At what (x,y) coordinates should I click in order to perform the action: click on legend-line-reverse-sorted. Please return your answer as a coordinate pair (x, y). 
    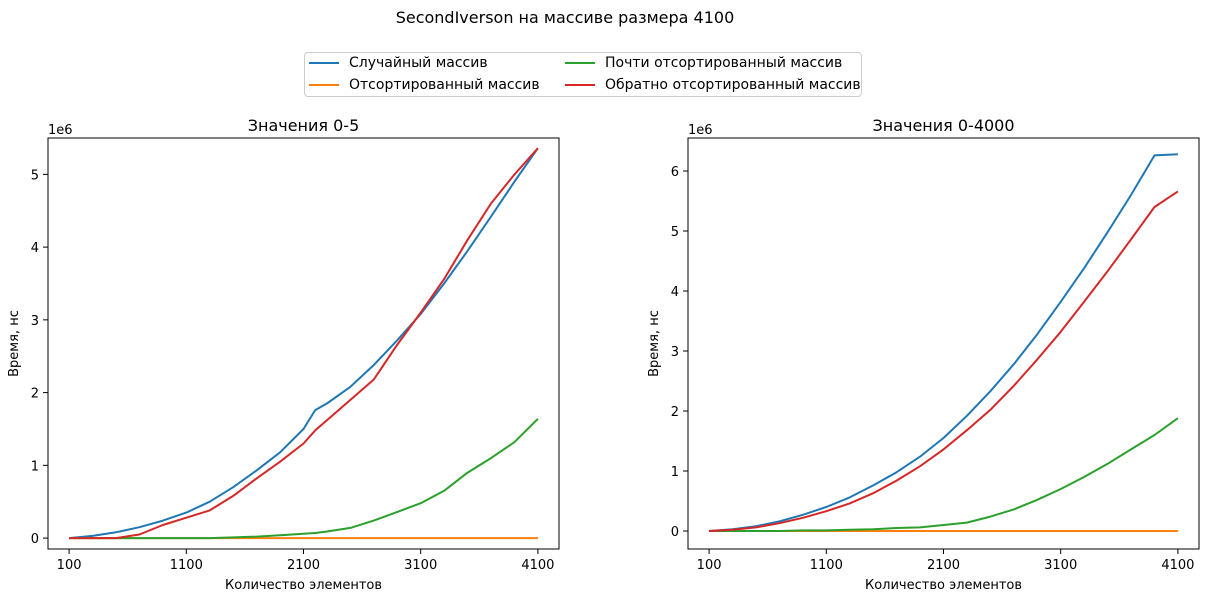
    Looking at the image, I should click on (580, 85).